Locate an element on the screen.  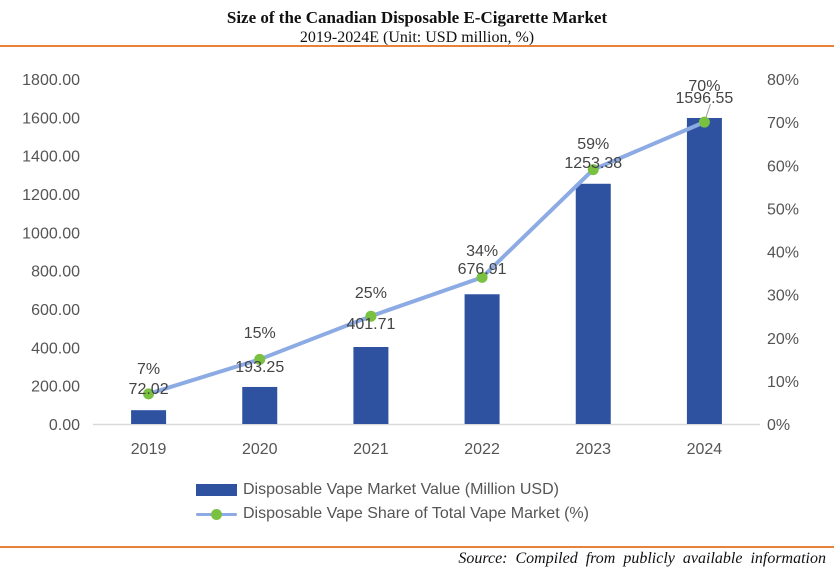
share-marker-2022 is located at coordinates (482, 277).